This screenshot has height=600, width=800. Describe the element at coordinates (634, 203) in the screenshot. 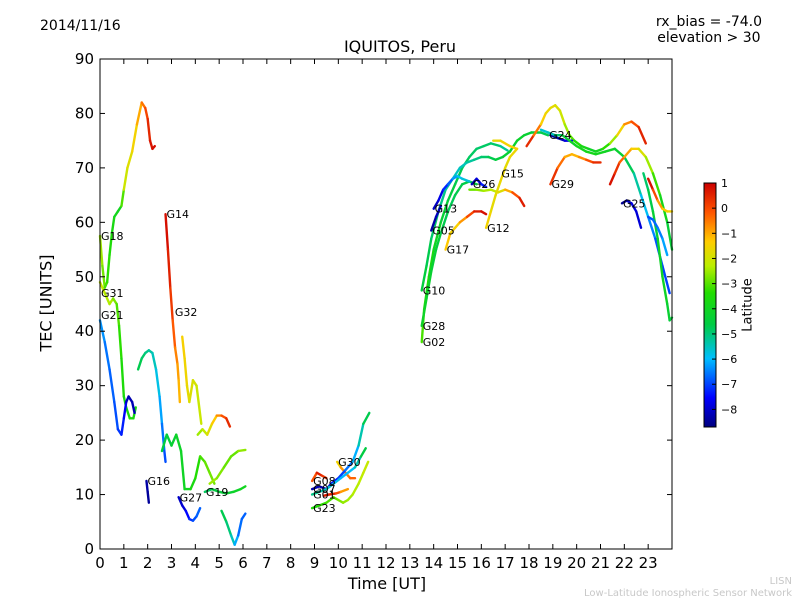

I see `sat-label-g25: G25` at that location.